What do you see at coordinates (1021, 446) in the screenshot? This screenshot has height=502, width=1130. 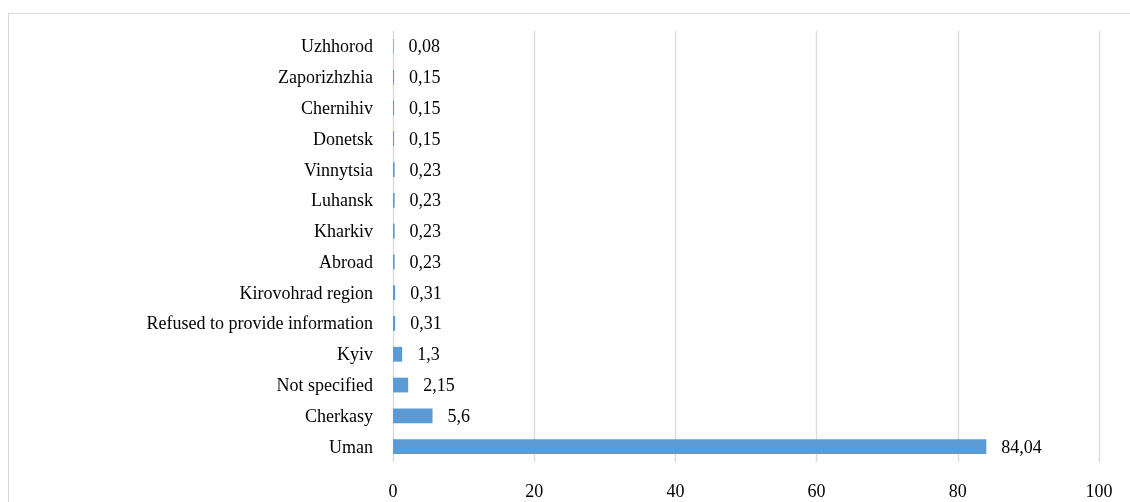 I see `data-label: 84,04` at bounding box center [1021, 446].